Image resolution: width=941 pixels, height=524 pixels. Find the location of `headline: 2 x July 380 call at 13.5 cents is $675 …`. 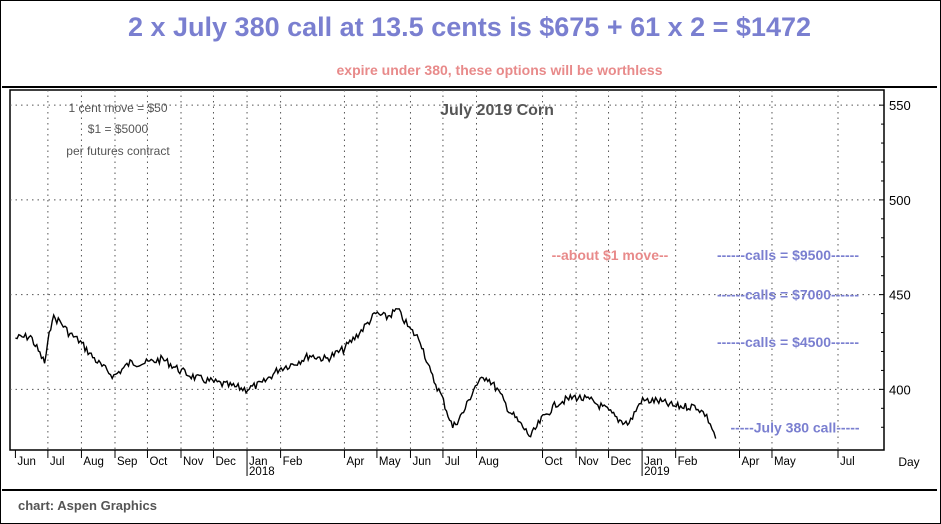

headline: 2 x July 380 call at 13.5 cents is $675 … is located at coordinates (469, 27).